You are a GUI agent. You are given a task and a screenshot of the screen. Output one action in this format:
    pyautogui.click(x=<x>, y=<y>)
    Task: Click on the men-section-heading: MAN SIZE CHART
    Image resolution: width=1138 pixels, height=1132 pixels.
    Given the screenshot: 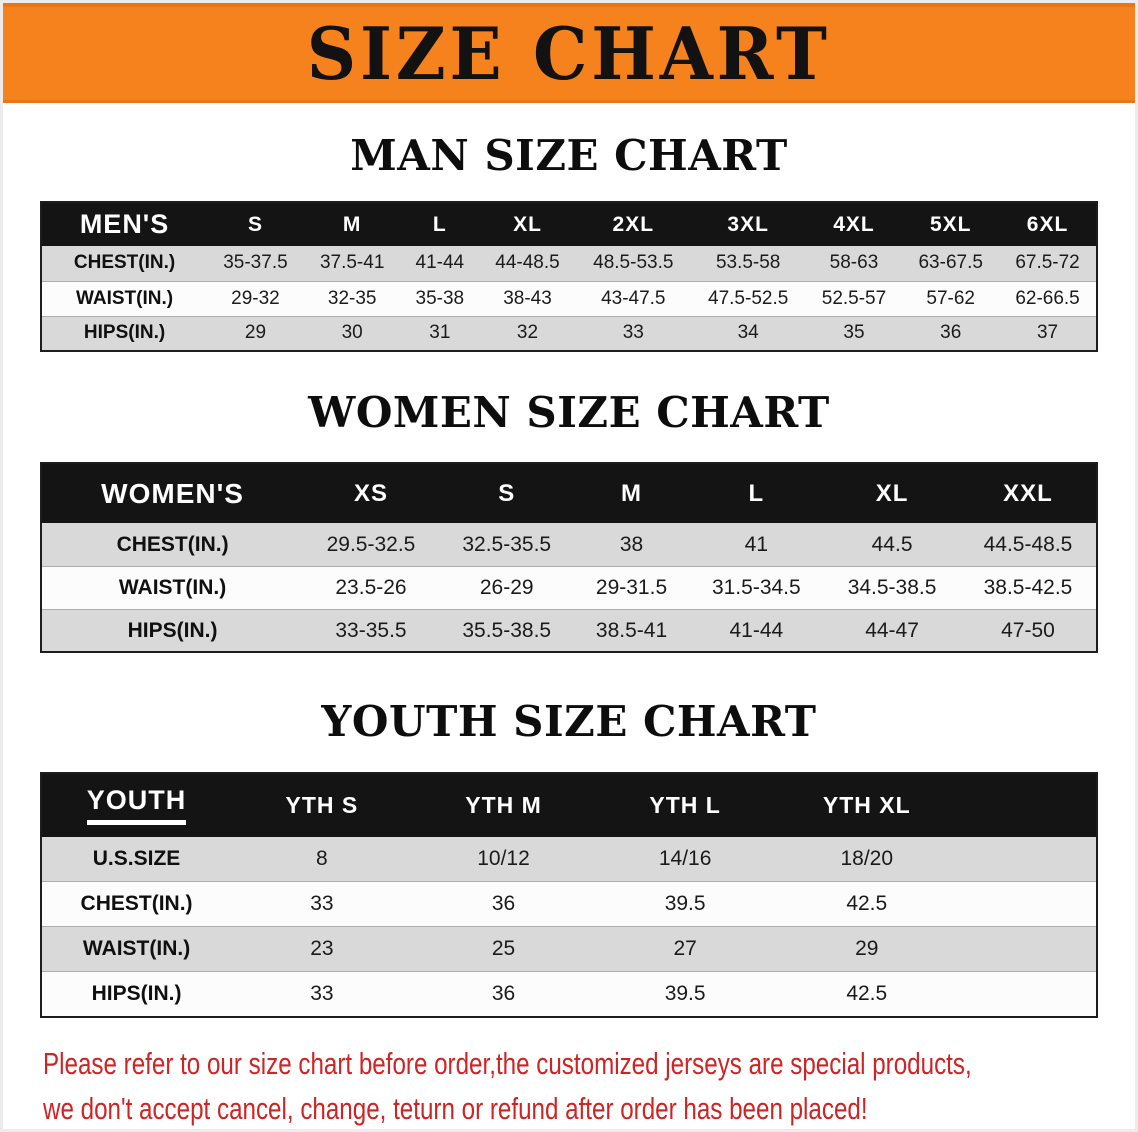 What is the action you would take?
    pyautogui.click(x=569, y=155)
    